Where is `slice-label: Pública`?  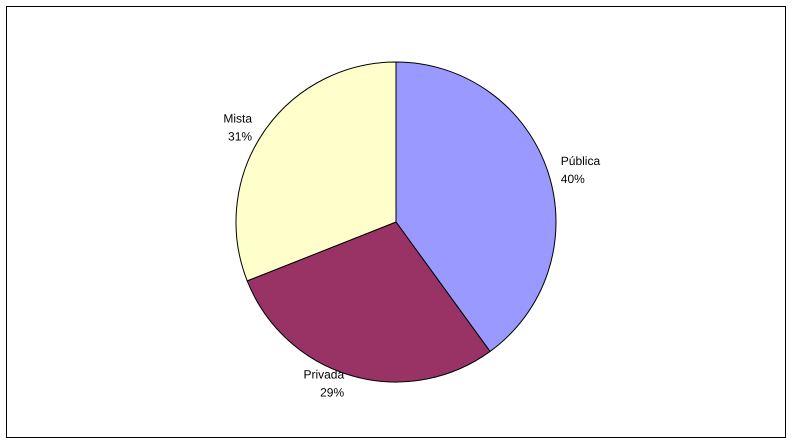 slice-label: Pública is located at coordinates (580, 161).